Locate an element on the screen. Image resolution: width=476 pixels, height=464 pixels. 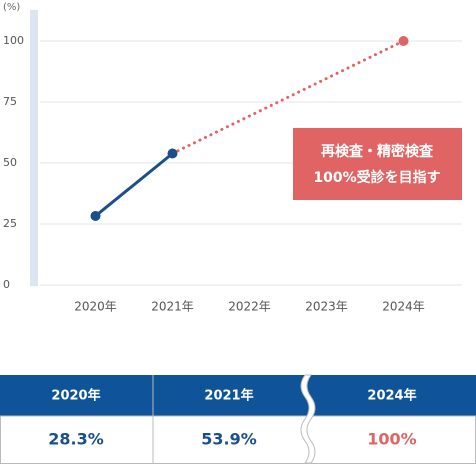
annotation-box is located at coordinates (377, 164).